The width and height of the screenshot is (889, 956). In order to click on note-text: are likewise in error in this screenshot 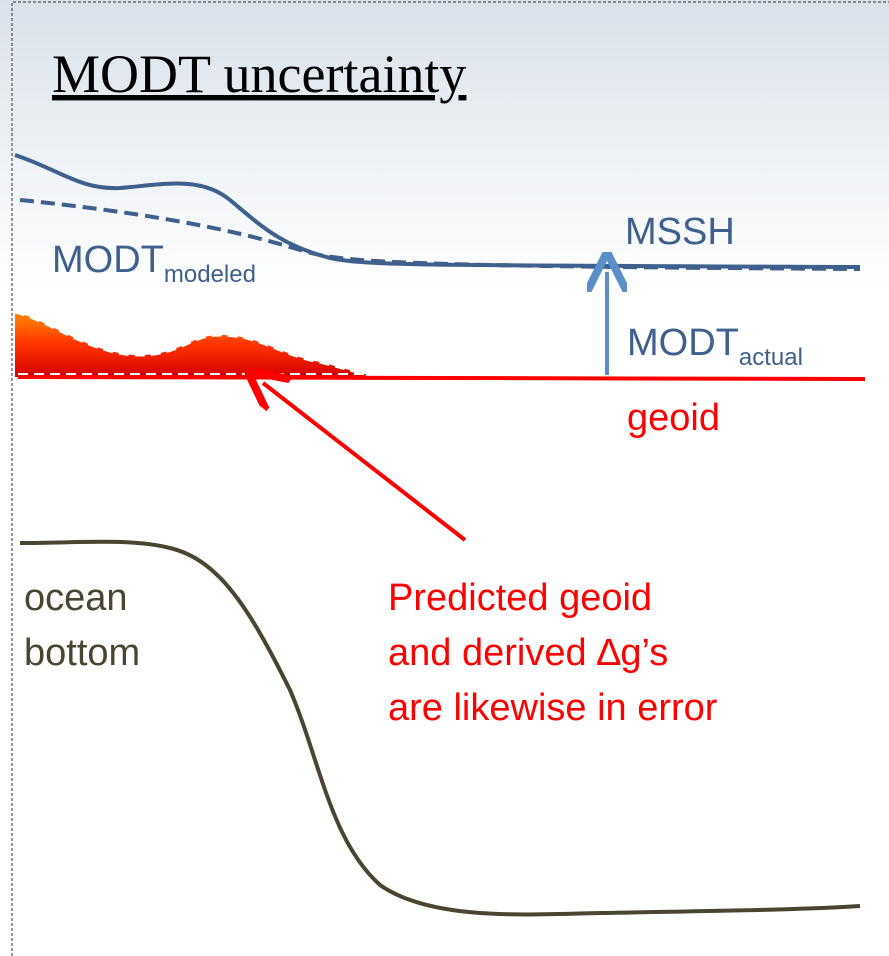, I will do `click(553, 708)`.